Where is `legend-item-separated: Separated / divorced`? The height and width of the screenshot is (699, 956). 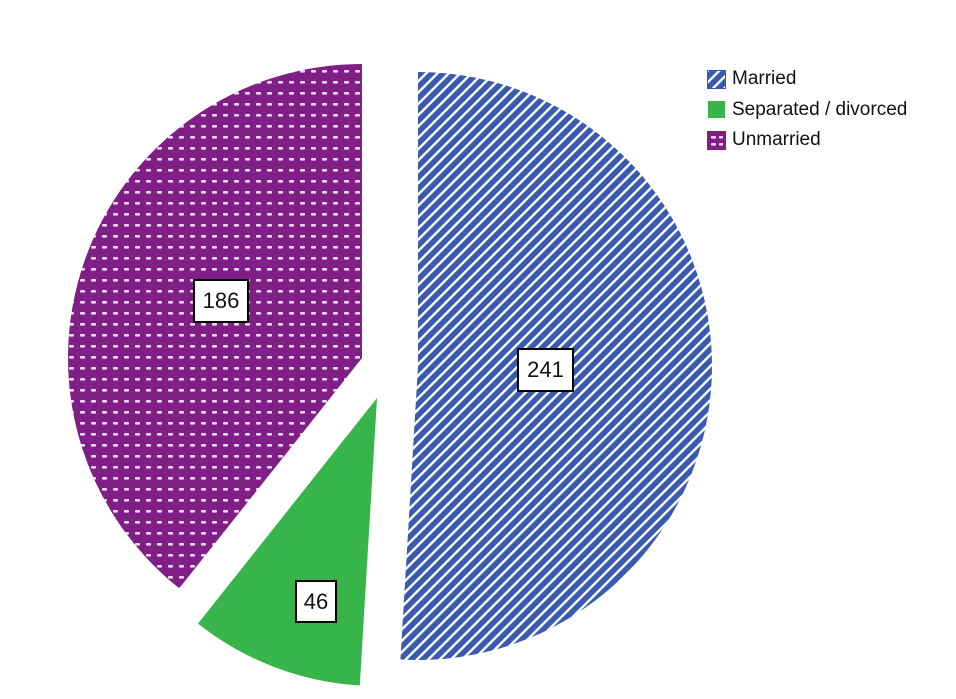
legend-item-separated: Separated / divorced is located at coordinates (807, 110).